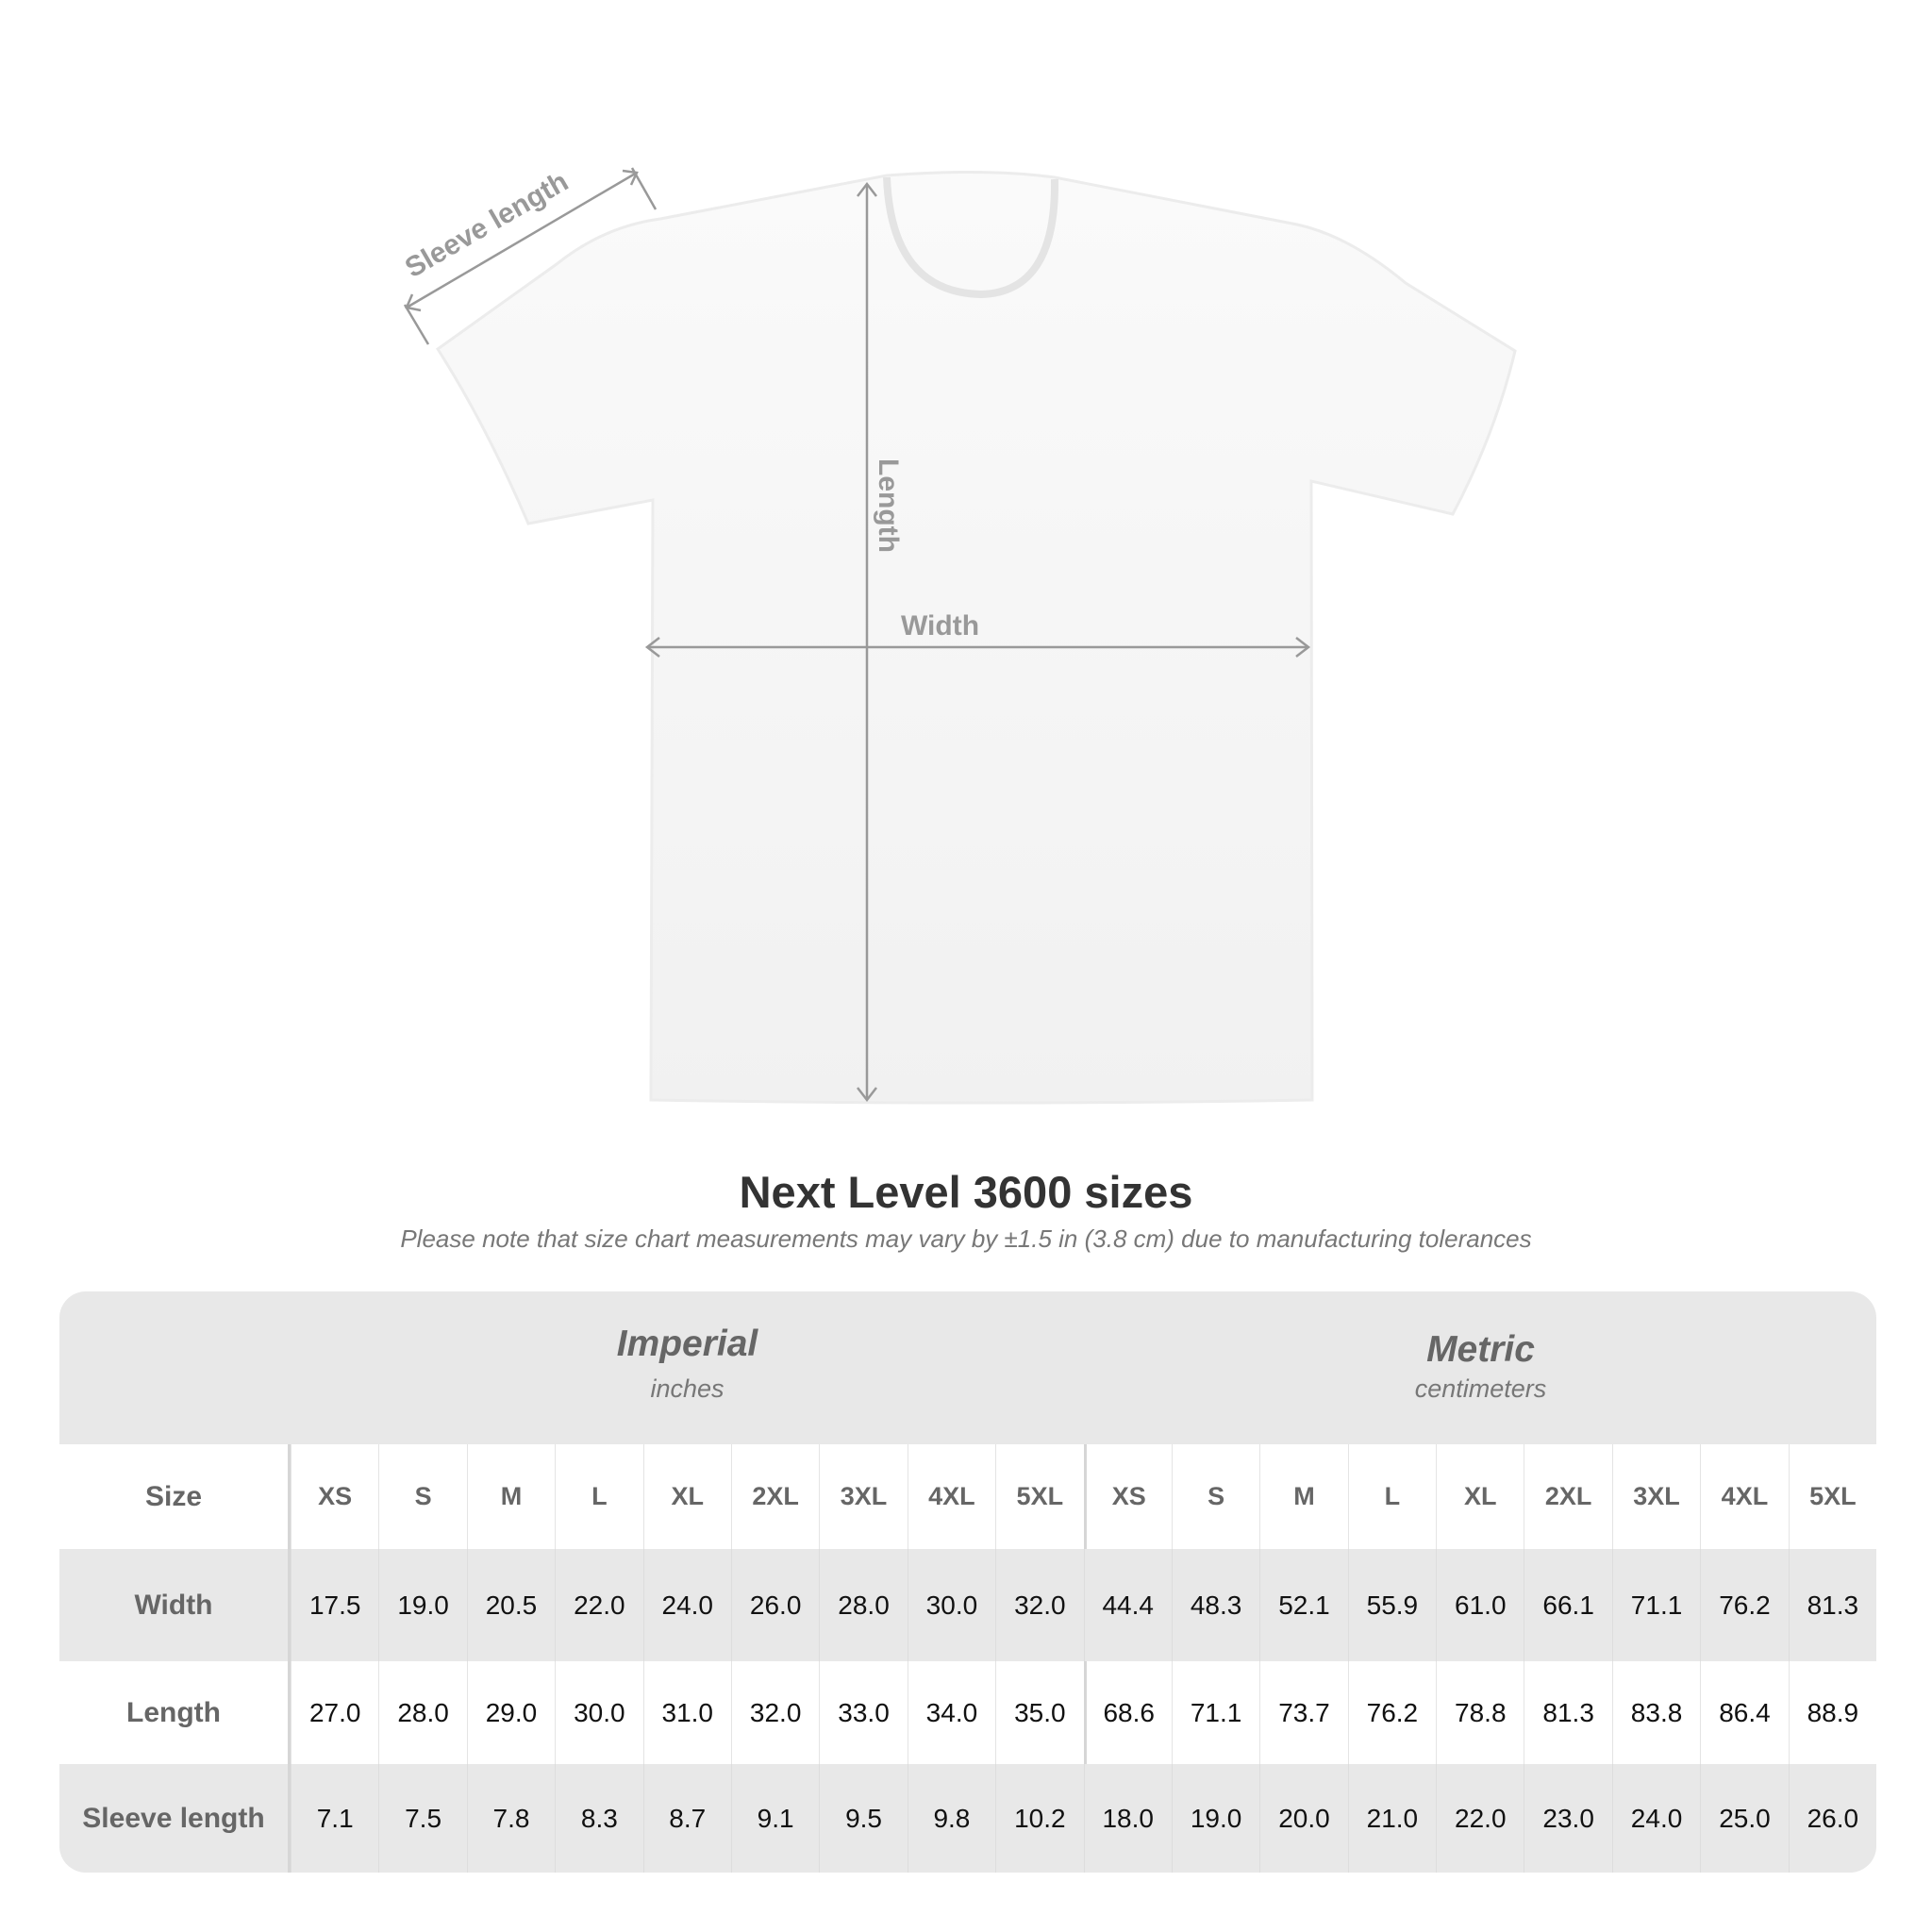  What do you see at coordinates (1744, 1496) in the screenshot?
I see `size-header-metric: 4XL` at bounding box center [1744, 1496].